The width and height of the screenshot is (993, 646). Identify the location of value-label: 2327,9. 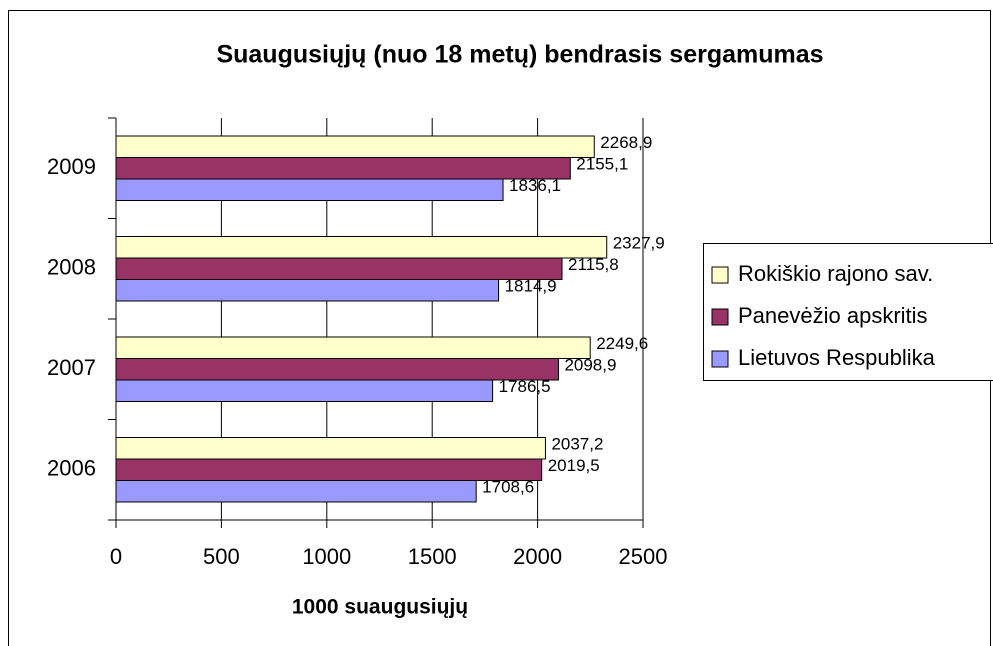
(639, 243).